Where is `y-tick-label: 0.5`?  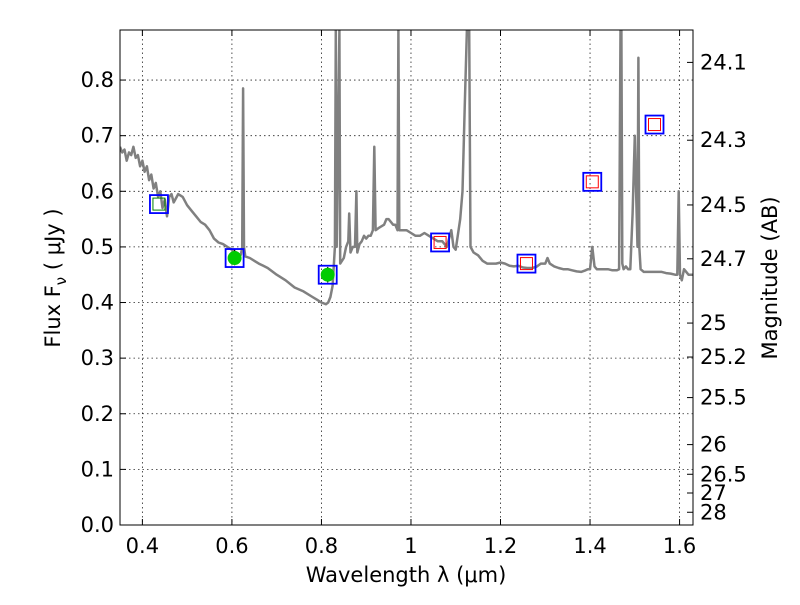 y-tick-label: 0.5 is located at coordinates (97, 247).